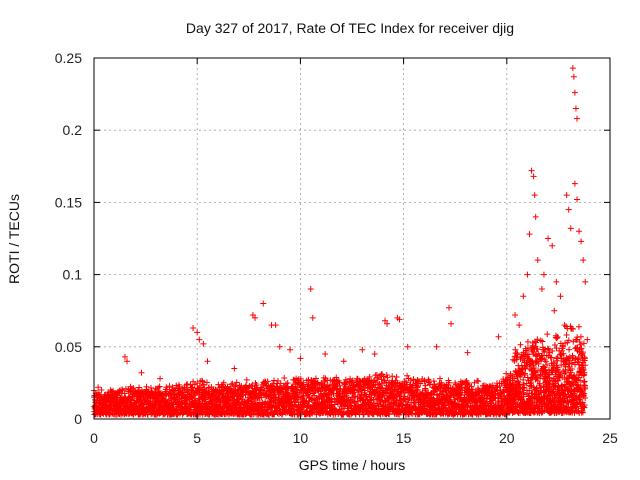 The height and width of the screenshot is (480, 640). I want to click on y-axis-label: ROTI / TECUs, so click(14, 239).